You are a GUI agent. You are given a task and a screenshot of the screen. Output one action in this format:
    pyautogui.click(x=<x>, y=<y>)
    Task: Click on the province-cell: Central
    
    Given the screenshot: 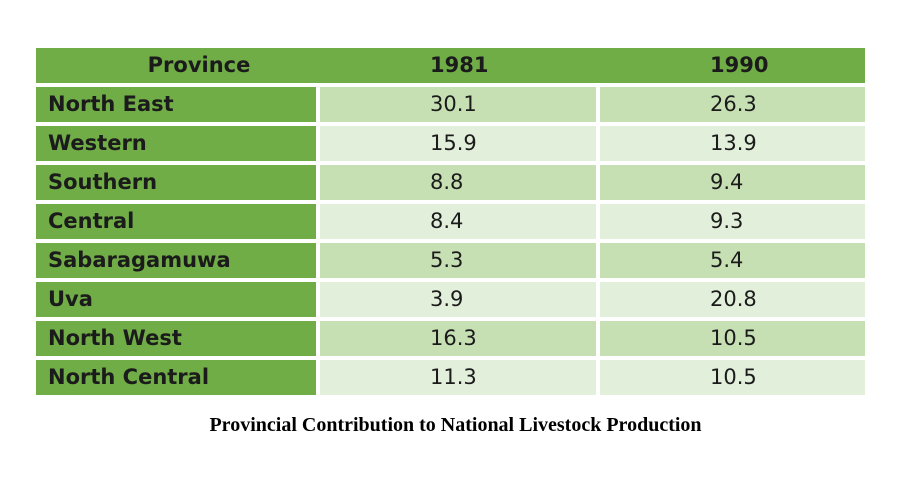 What is the action you would take?
    pyautogui.click(x=176, y=221)
    